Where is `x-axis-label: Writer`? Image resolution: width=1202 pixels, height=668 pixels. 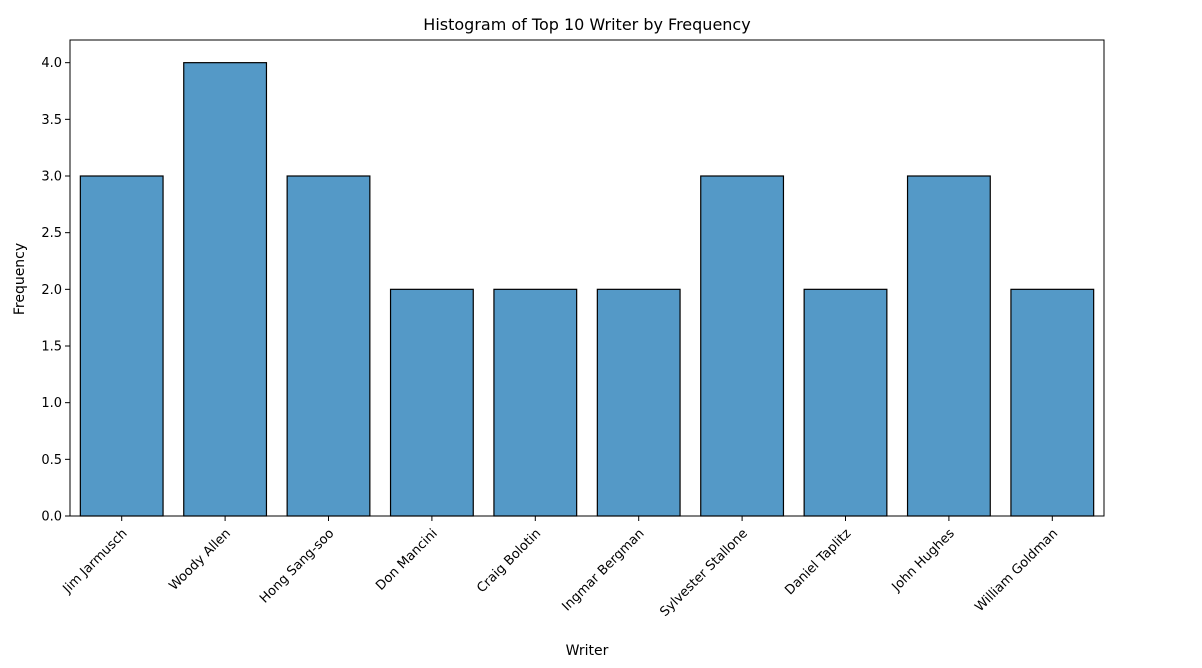 x-axis-label: Writer is located at coordinates (587, 651).